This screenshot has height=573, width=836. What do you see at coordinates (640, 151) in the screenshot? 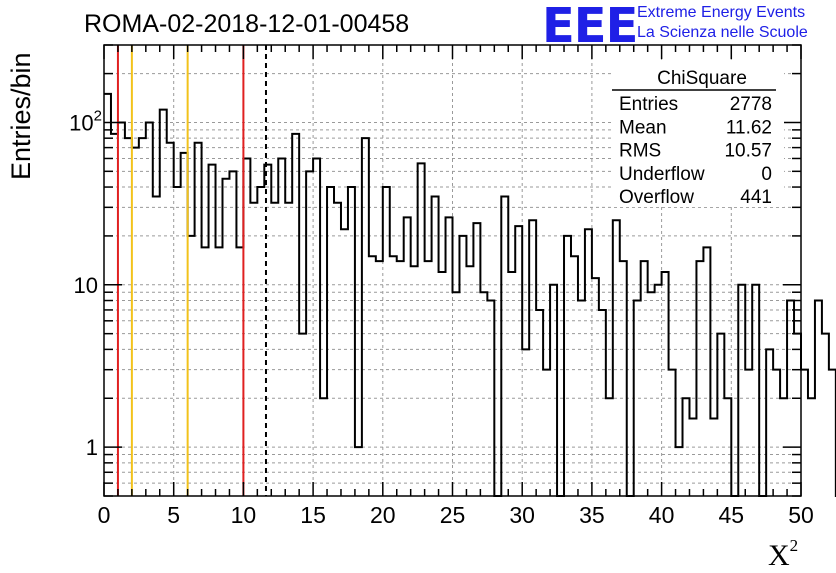
I see `stats-label: RMS` at bounding box center [640, 151].